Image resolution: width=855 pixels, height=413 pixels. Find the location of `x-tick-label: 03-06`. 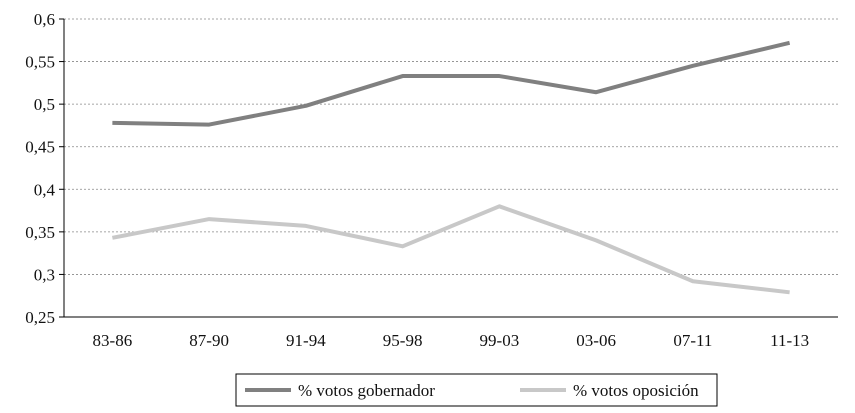

x-tick-label: 03-06 is located at coordinates (596, 340).